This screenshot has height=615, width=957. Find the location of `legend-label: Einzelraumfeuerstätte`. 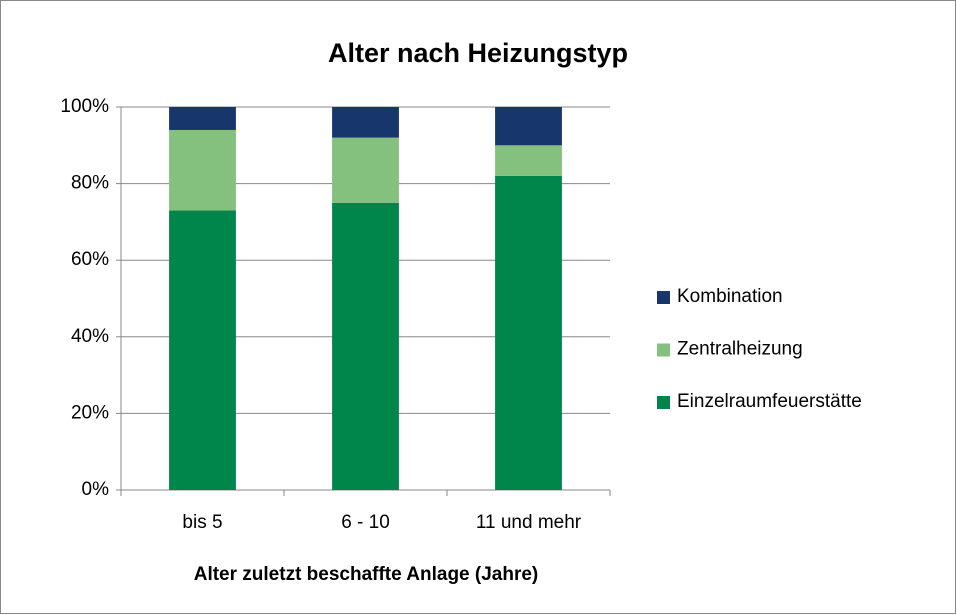

legend-label: Einzelraumfeuerstätte is located at coordinates (769, 401).